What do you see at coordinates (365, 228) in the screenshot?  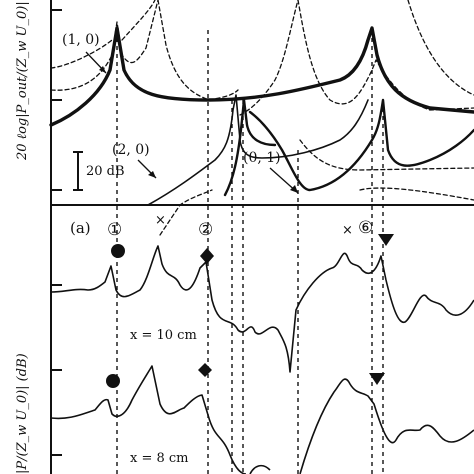 I see `peak-label-6: ⑥` at bounding box center [365, 228].